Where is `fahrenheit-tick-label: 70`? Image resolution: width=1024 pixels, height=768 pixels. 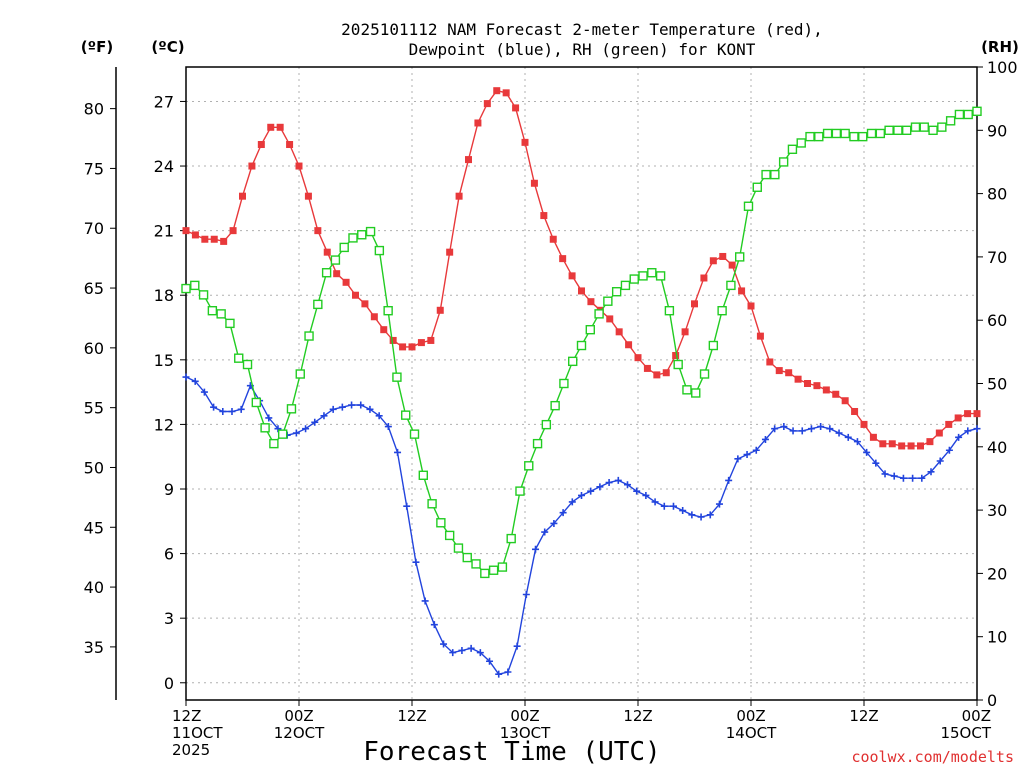
fahrenheit-tick-label: 70 is located at coordinates (94, 228).